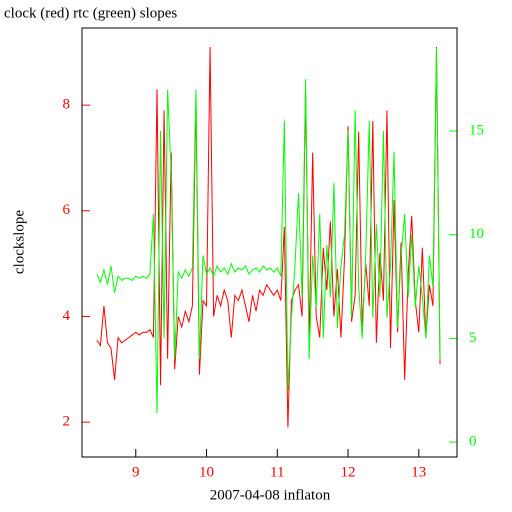 This screenshot has width=512, height=512. What do you see at coordinates (476, 234) in the screenshot?
I see `y2-tick-label: 10` at bounding box center [476, 234].